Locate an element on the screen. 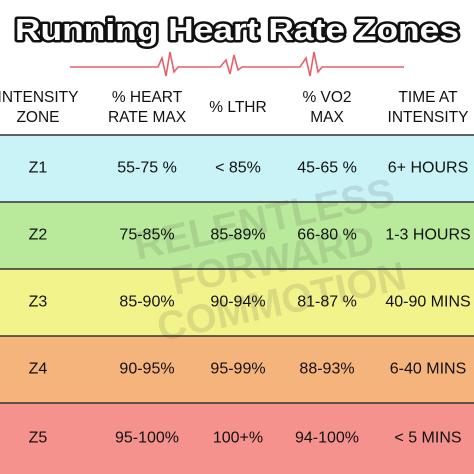  table-cell: 95-99% is located at coordinates (237, 369).